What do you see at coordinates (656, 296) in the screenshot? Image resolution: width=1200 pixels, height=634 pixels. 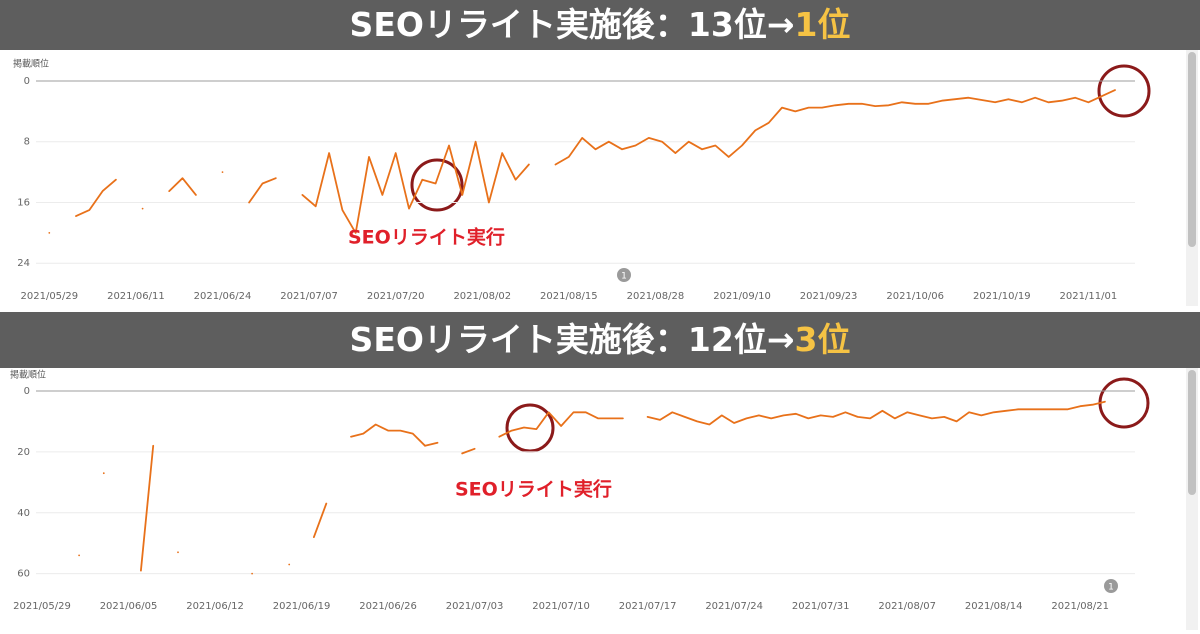 I see `x-tick-label: 2021/08/28` at bounding box center [656, 296].